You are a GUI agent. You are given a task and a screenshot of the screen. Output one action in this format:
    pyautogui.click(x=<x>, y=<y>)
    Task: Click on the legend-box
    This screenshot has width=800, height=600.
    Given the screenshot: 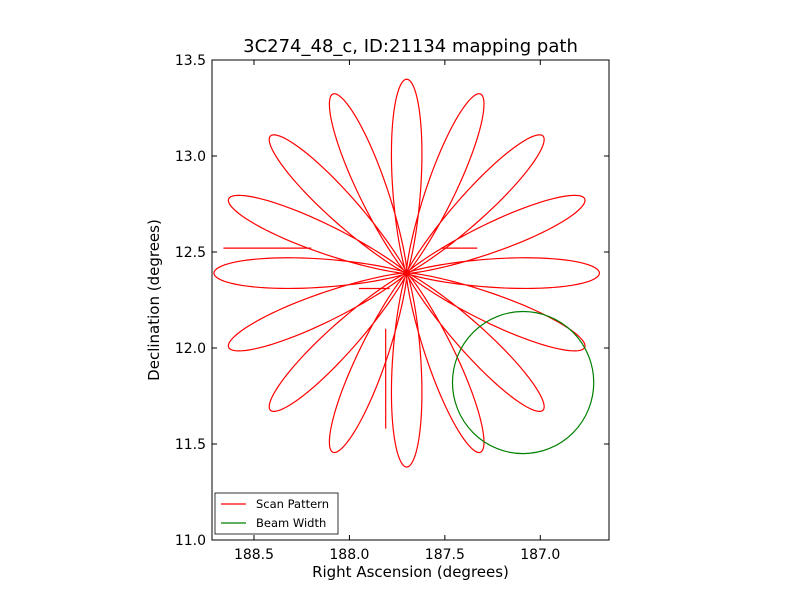 What is the action you would take?
    pyautogui.click(x=276, y=513)
    